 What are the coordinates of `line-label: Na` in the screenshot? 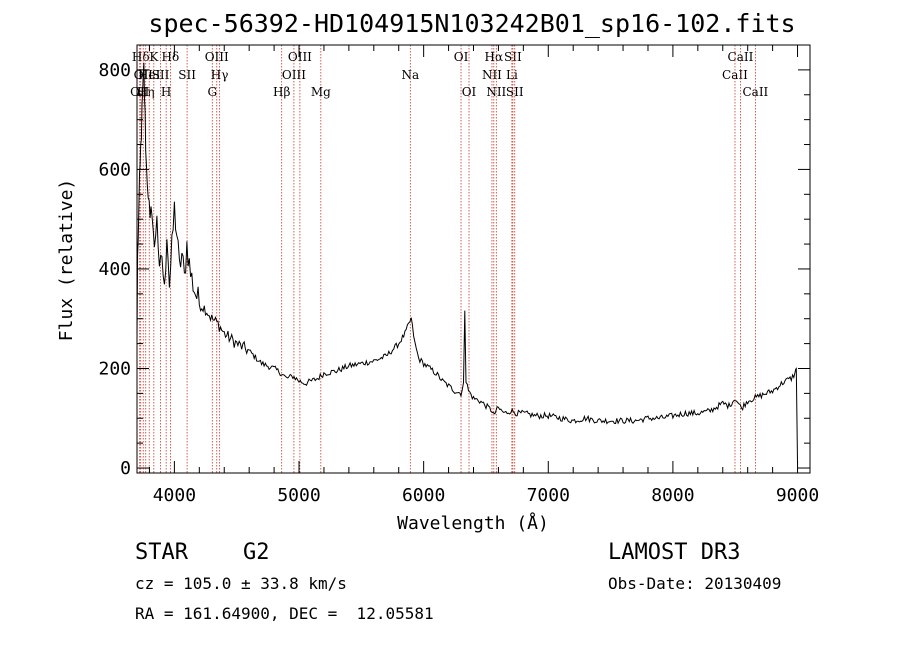 It's located at (410, 75).